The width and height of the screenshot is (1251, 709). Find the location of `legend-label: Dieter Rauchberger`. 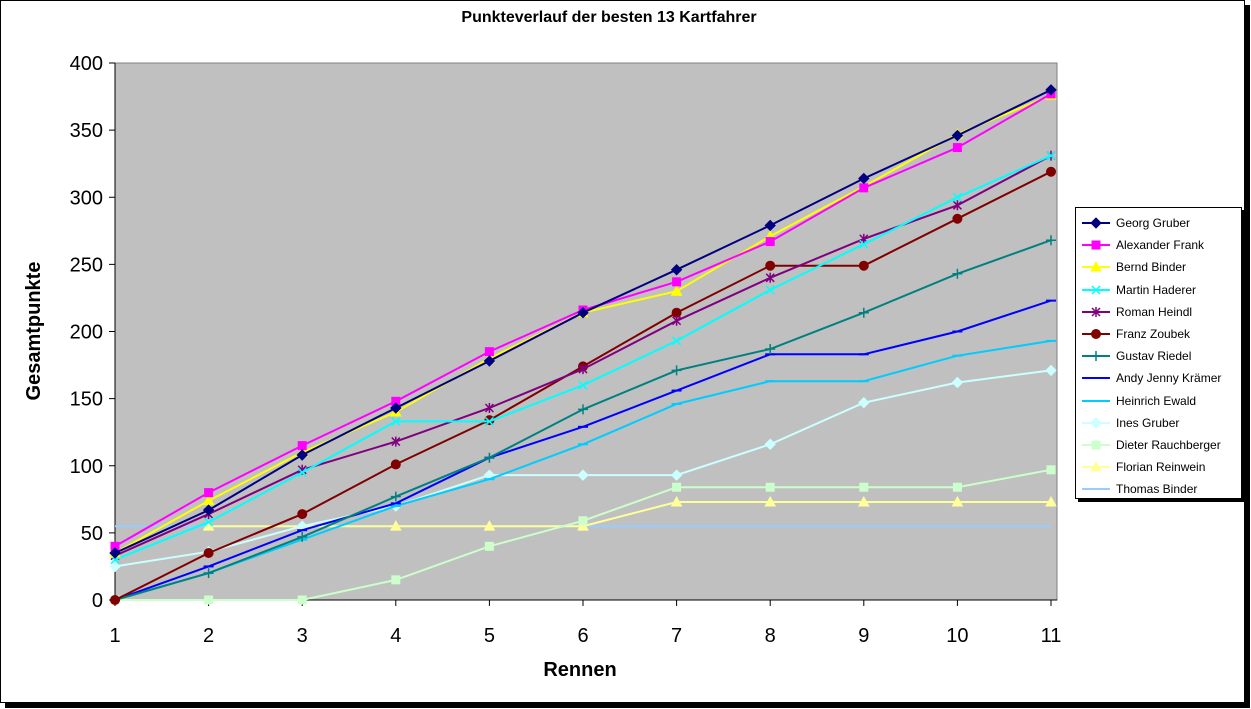

legend-label: Dieter Rauchberger is located at coordinates (1168, 445).